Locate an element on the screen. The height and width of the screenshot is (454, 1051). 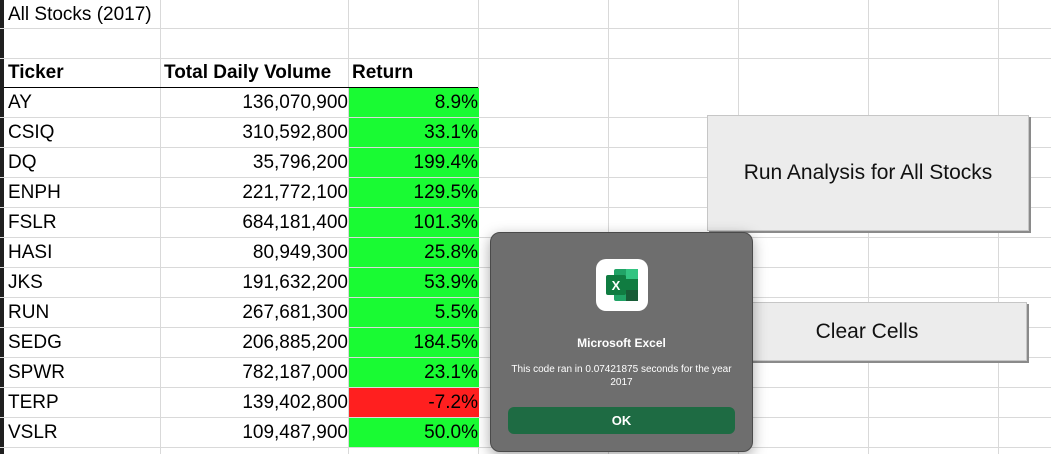
ticker-cell: RUN is located at coordinates (29, 312).